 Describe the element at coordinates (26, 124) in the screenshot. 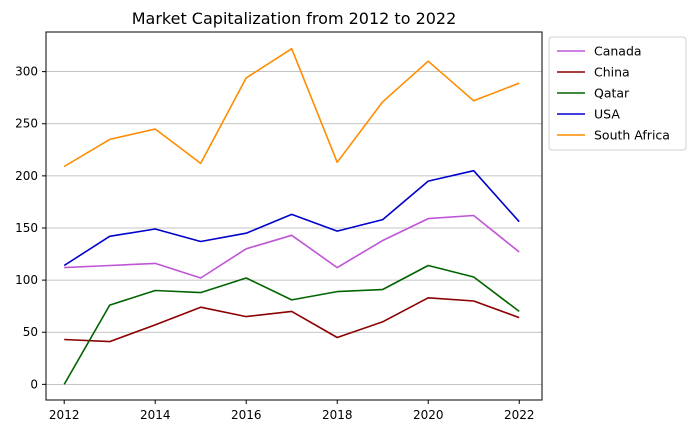

I see `y-tick-label: 250` at that location.